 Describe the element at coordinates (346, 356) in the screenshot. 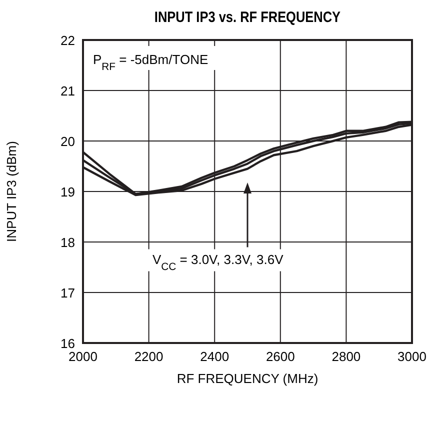

I see `x-tick-label: 2800` at that location.